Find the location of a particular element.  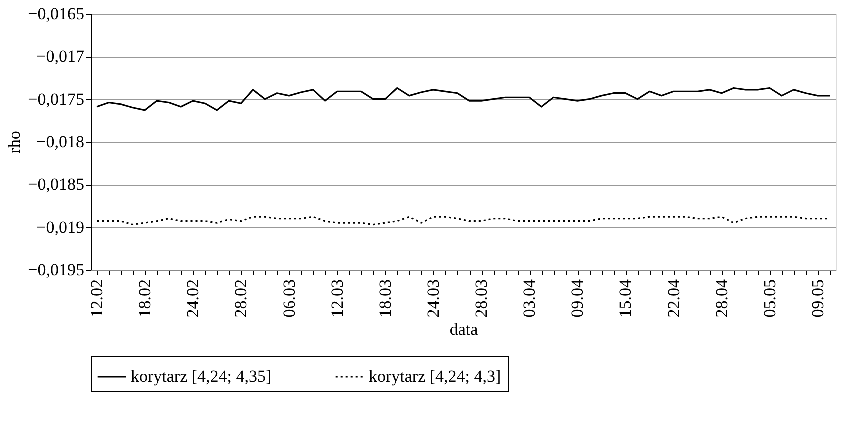

x-tick-label: 09.05 is located at coordinates (818, 299).